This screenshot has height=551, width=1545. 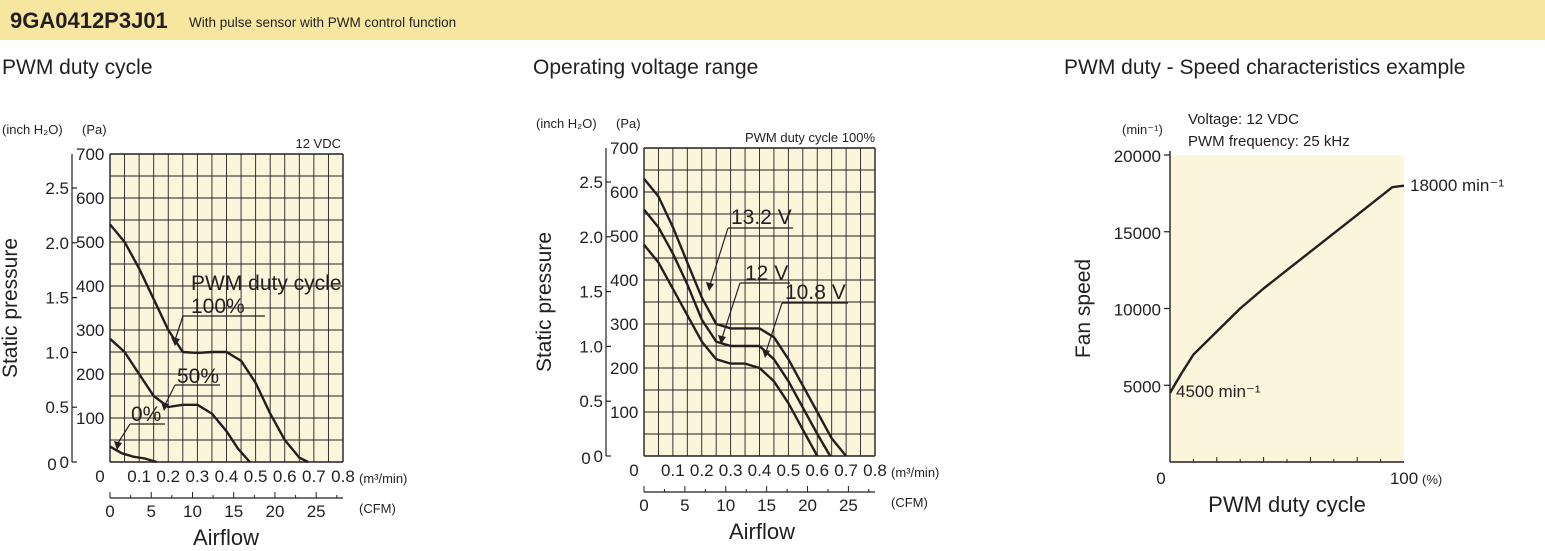 What do you see at coordinates (198, 476) in the screenshot?
I see `chart1-x-tick-label: 0.3` at bounding box center [198, 476].